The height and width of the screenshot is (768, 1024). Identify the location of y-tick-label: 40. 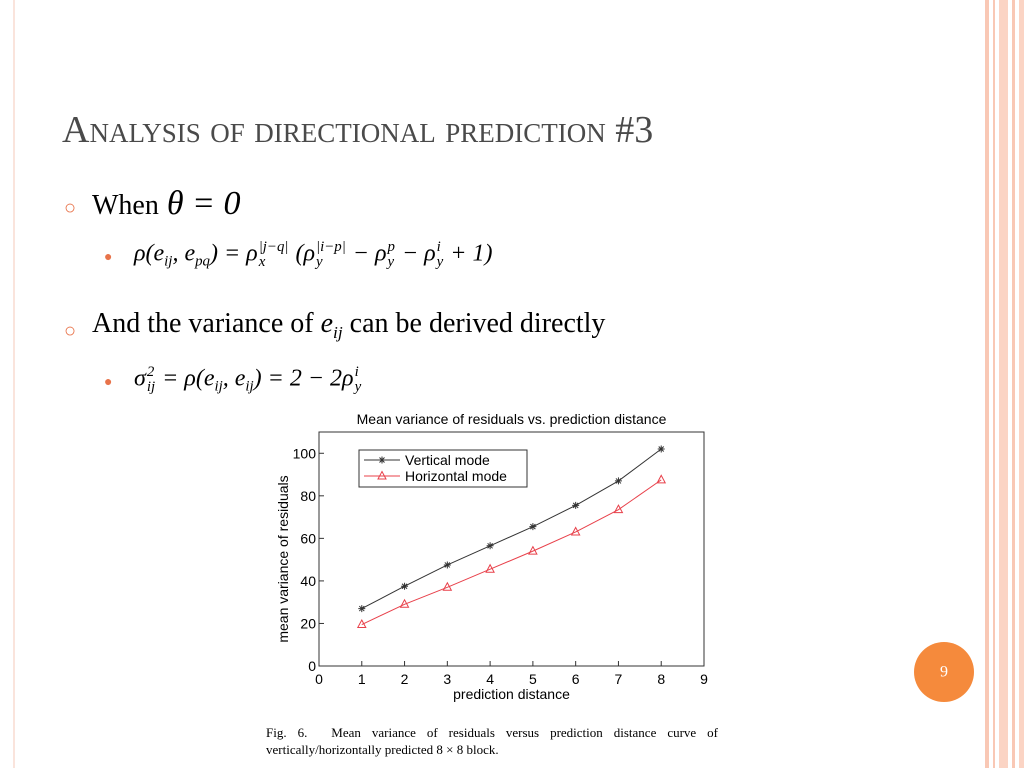
(308, 581).